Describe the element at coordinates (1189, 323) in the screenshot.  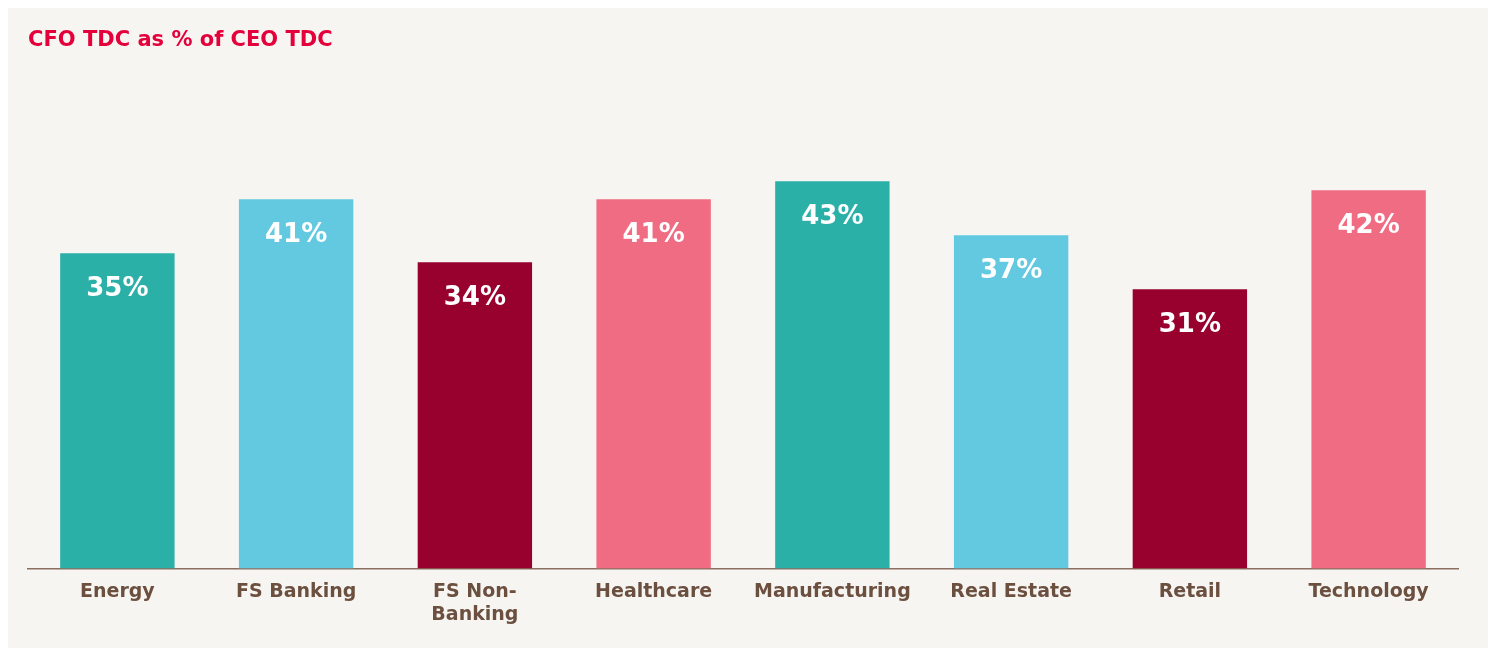
I see `data-label: 31%` at that location.